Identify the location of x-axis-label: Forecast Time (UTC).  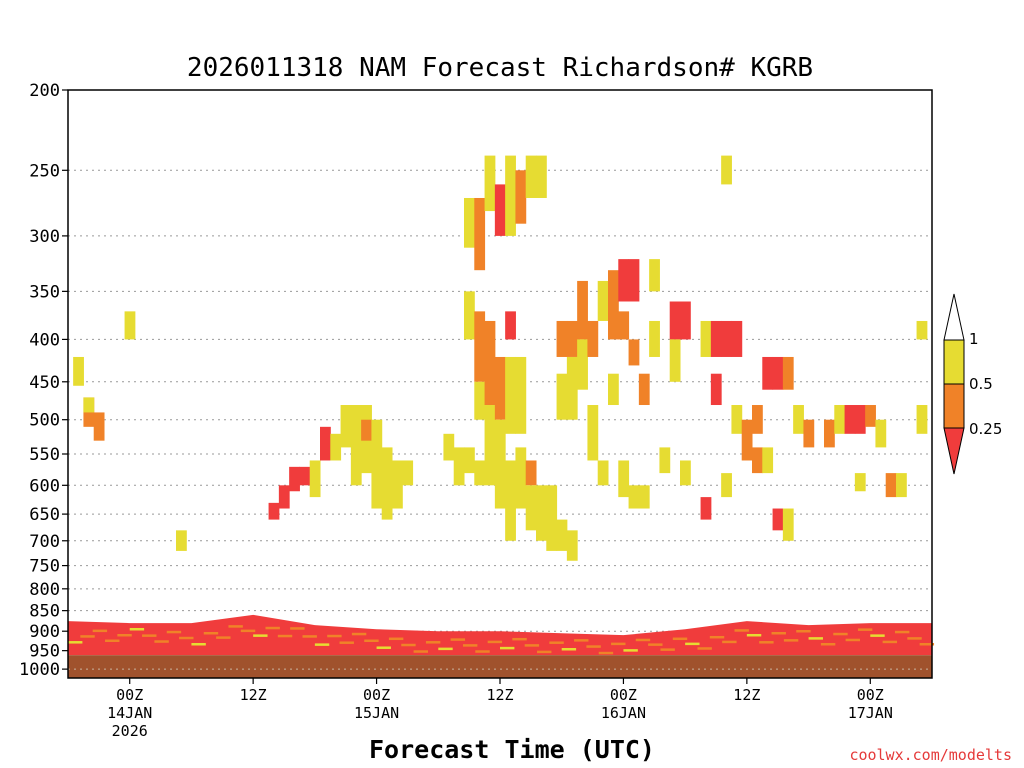
(512, 749).